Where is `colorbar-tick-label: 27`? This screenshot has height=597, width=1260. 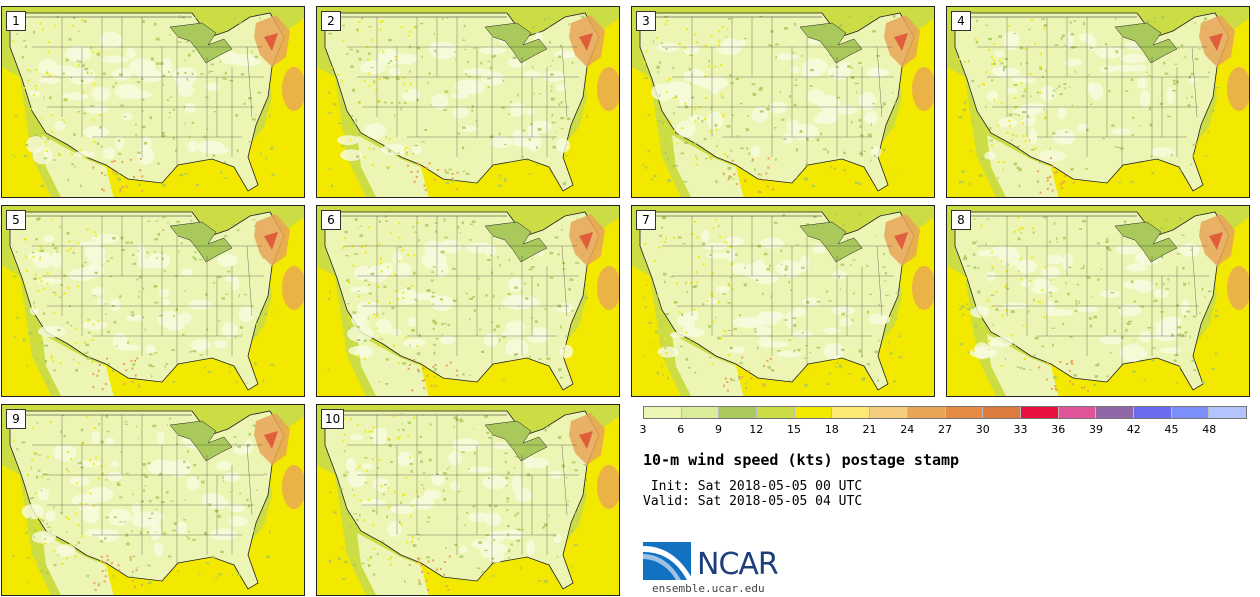
colorbar-tick-label: 27 is located at coordinates (945, 429).